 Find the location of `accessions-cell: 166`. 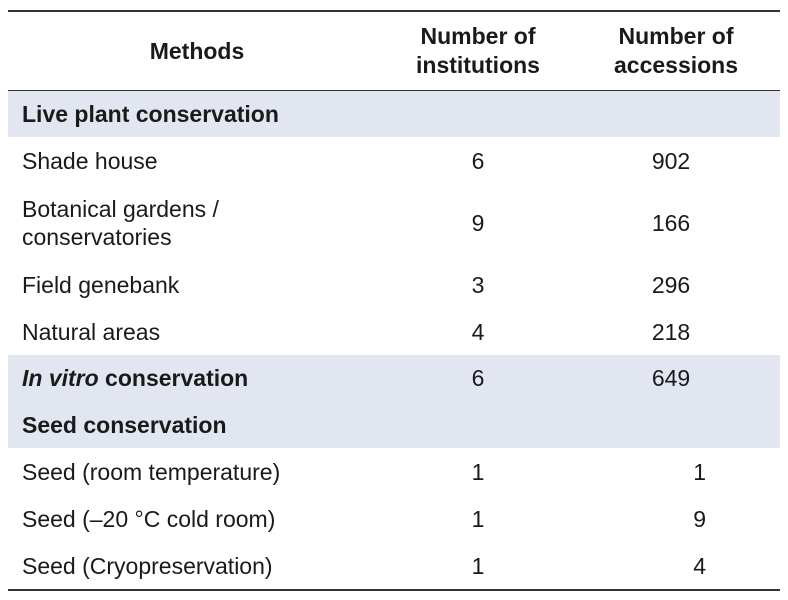

accessions-cell: 166 is located at coordinates (671, 222).